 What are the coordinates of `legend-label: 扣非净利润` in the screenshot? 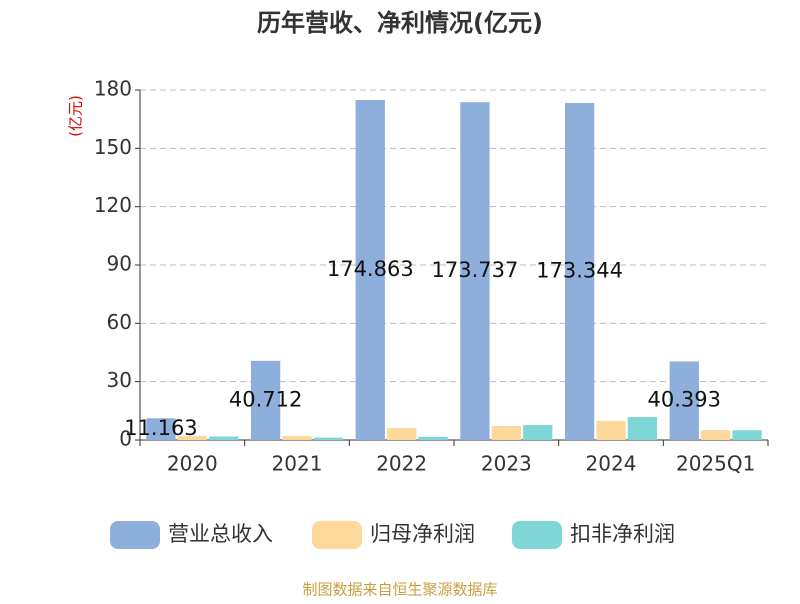 It's located at (622, 534).